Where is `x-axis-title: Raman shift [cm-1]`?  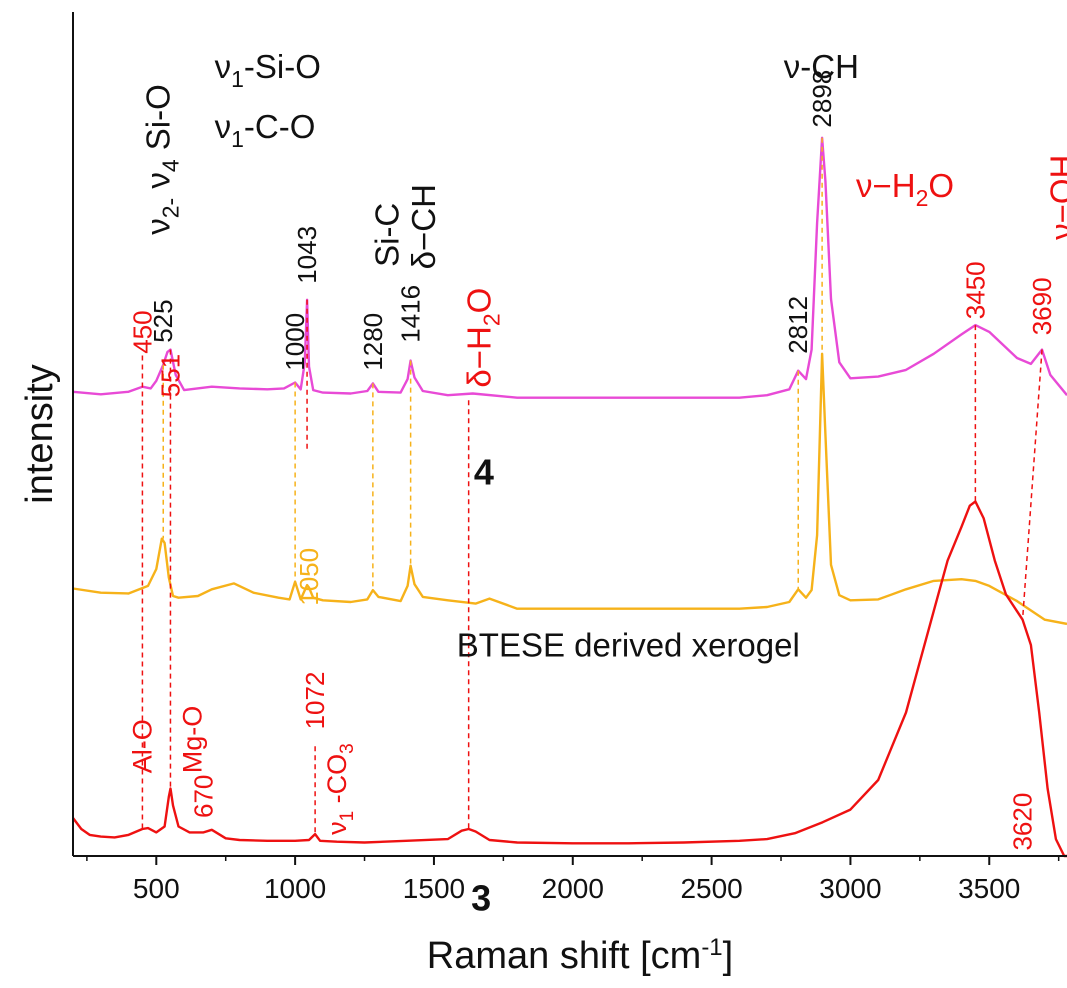 x-axis-title: Raman shift [cm-1] is located at coordinates (580, 956).